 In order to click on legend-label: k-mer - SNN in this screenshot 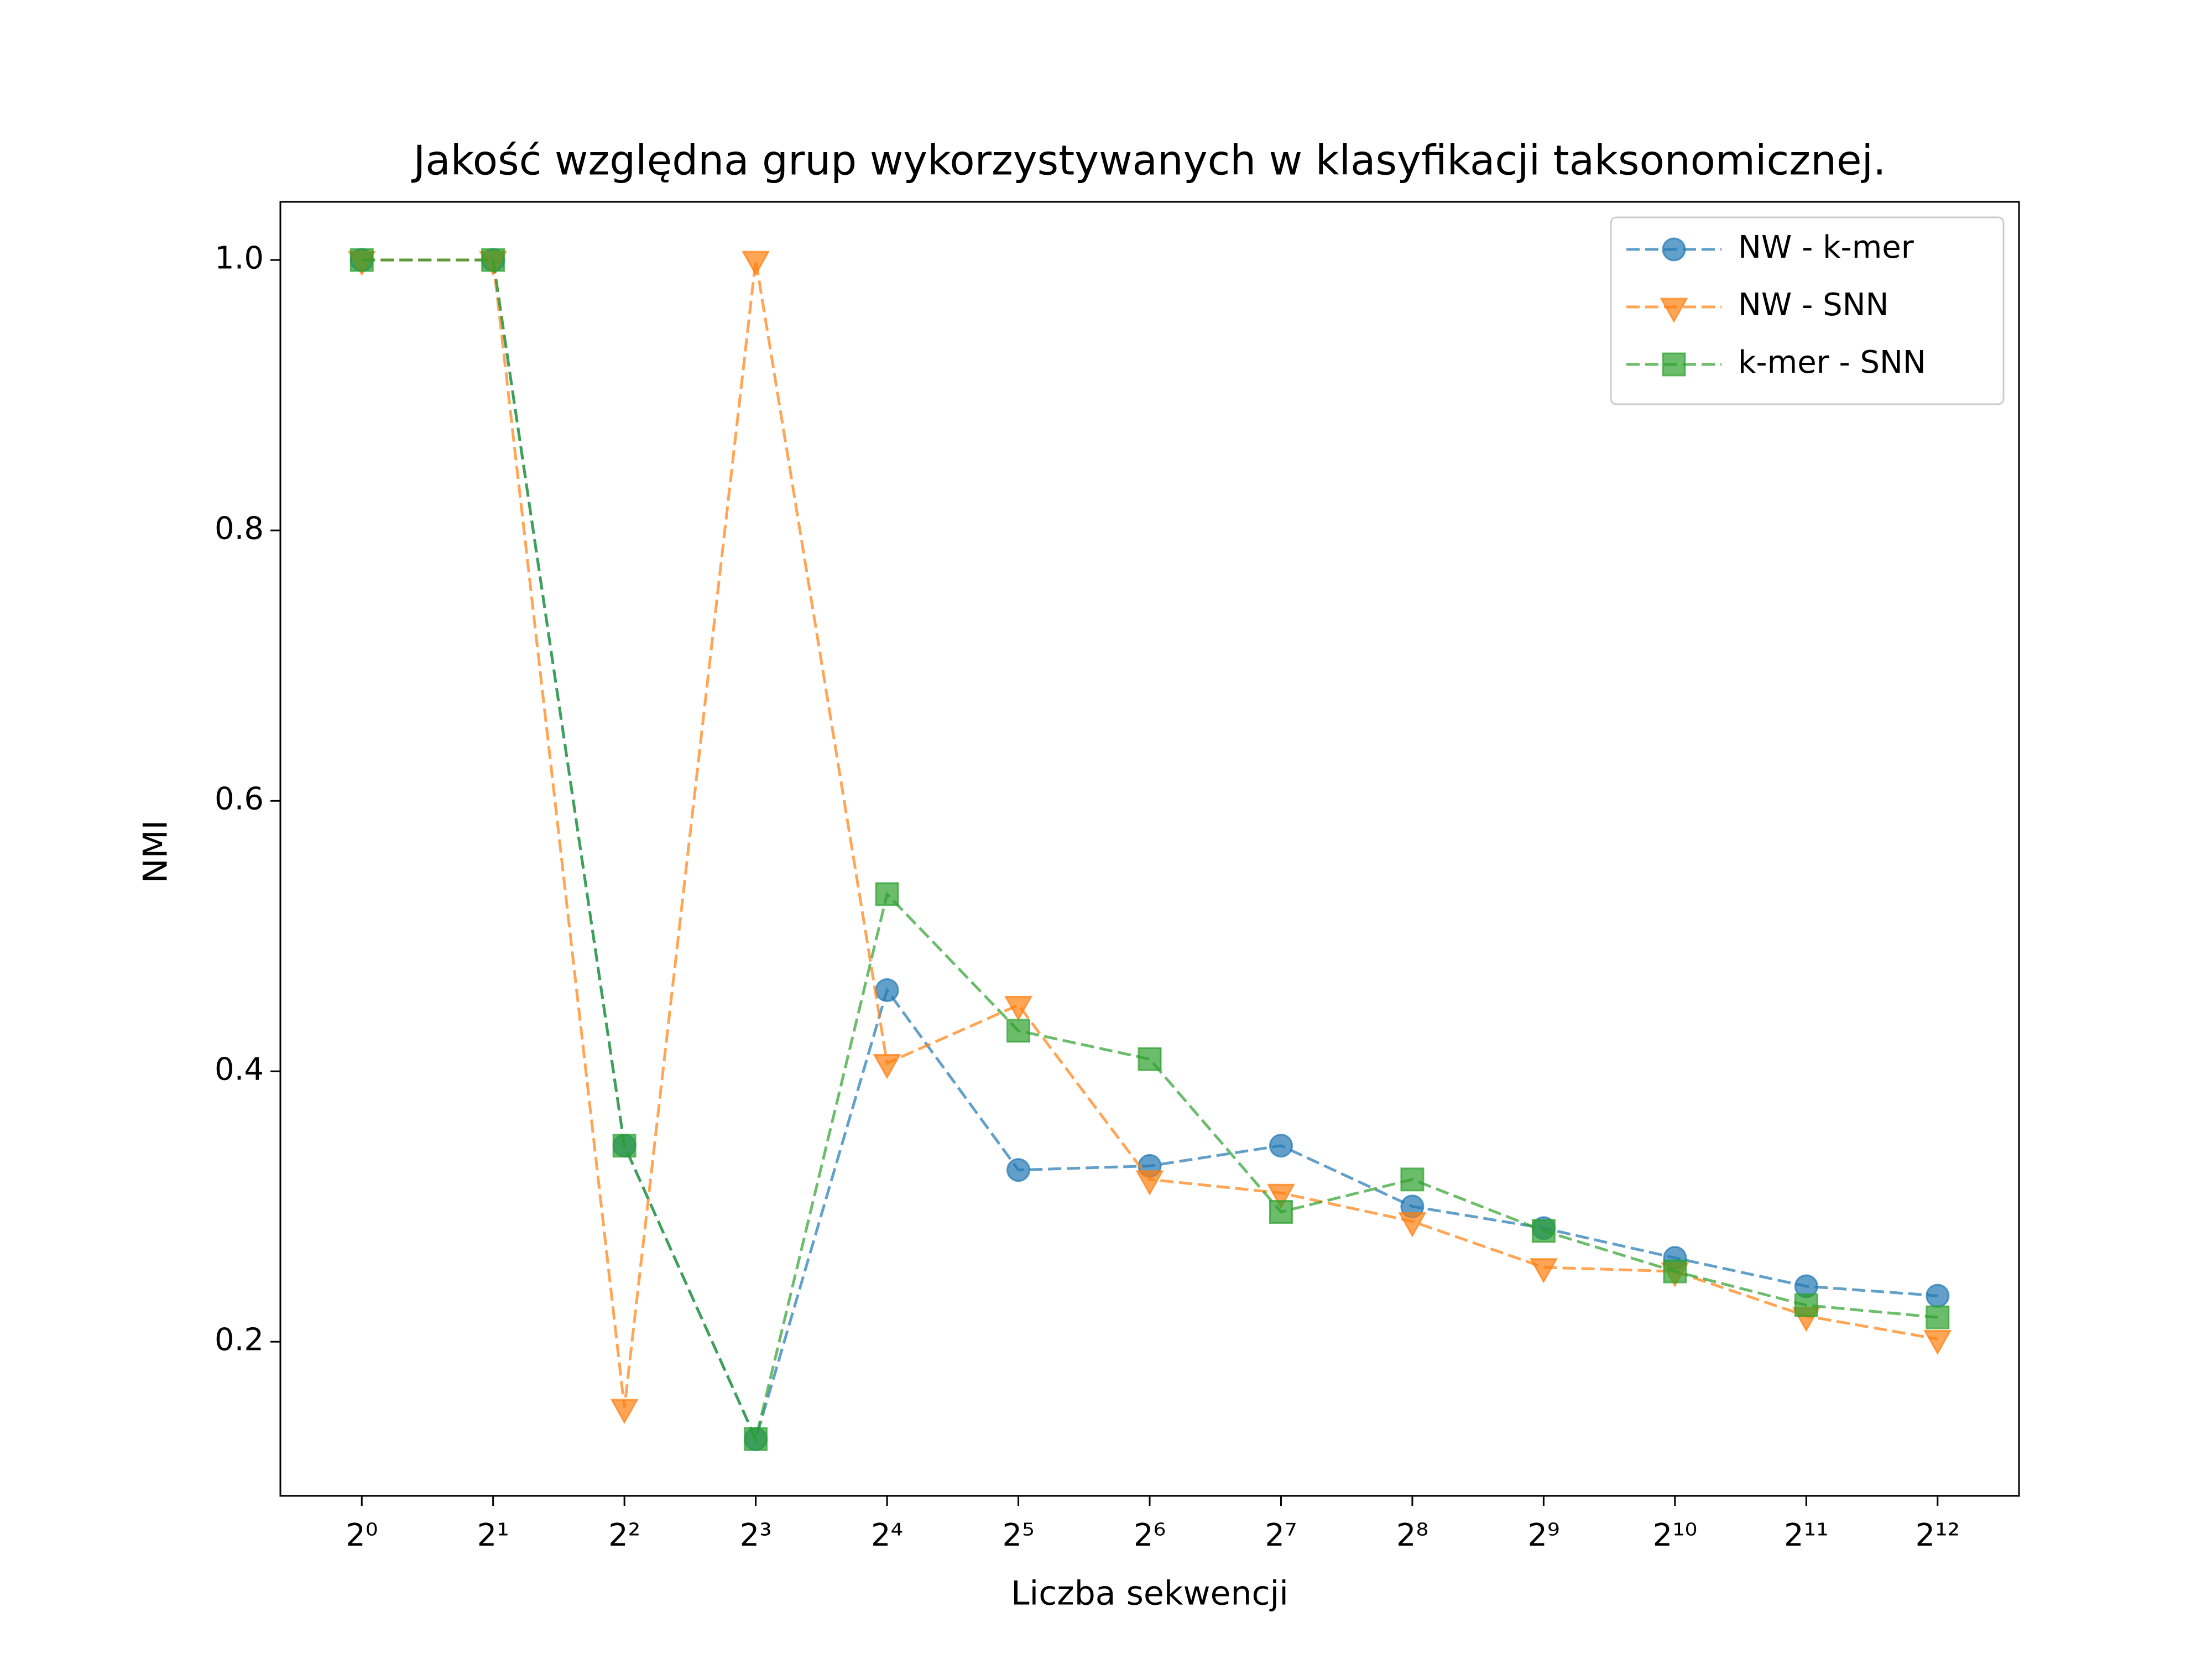, I will do `click(1832, 362)`.